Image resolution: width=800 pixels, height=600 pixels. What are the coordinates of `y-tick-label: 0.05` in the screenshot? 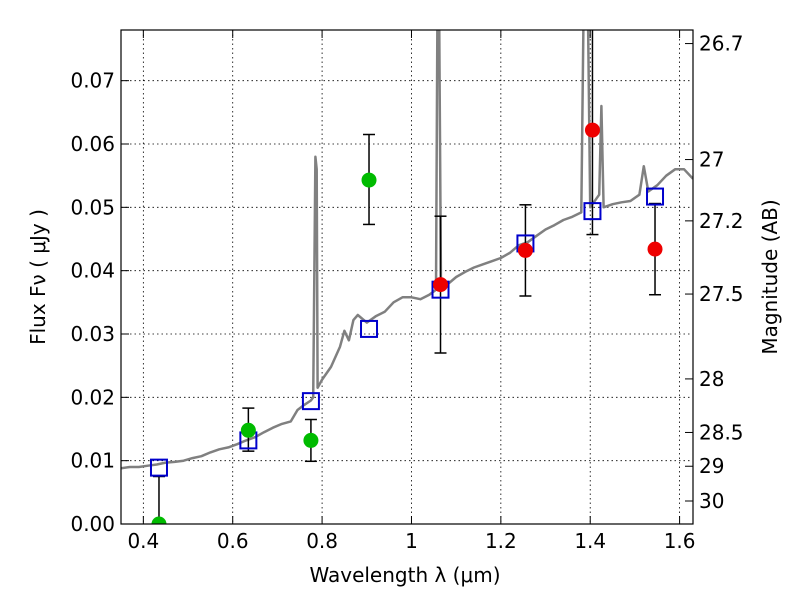 It's located at (92, 207).